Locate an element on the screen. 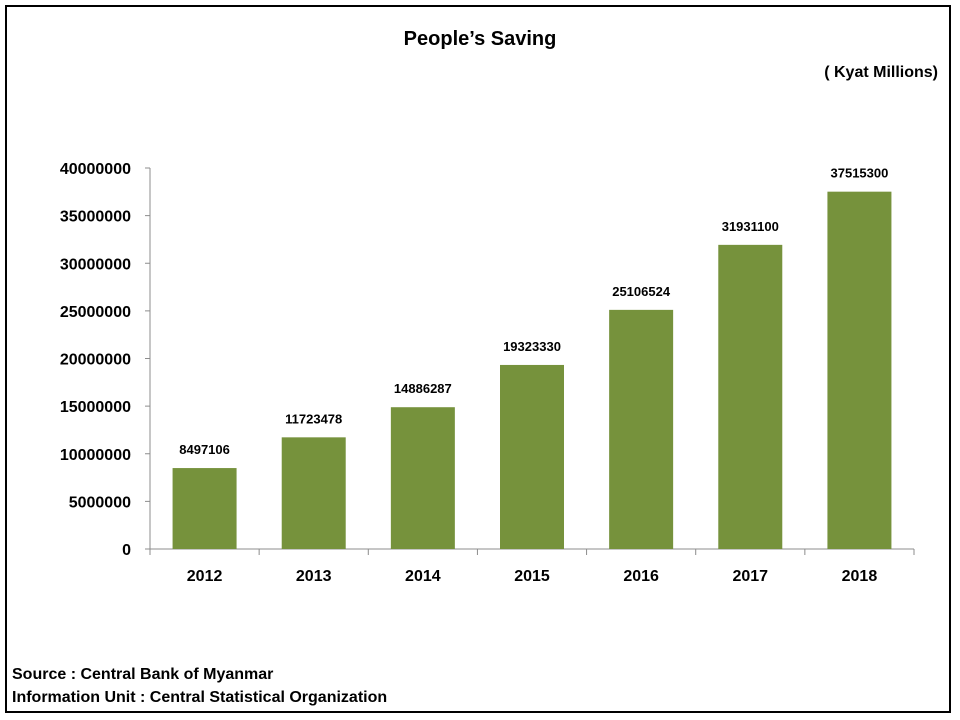 The width and height of the screenshot is (960, 720). data-label: 14886287 is located at coordinates (423, 388).